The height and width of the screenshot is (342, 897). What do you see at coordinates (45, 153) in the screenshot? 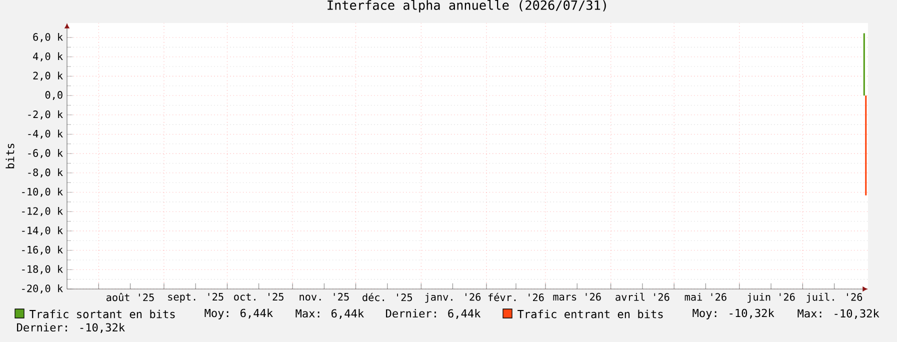
I see `y-tick-label: -6,0 k` at bounding box center [45, 153].